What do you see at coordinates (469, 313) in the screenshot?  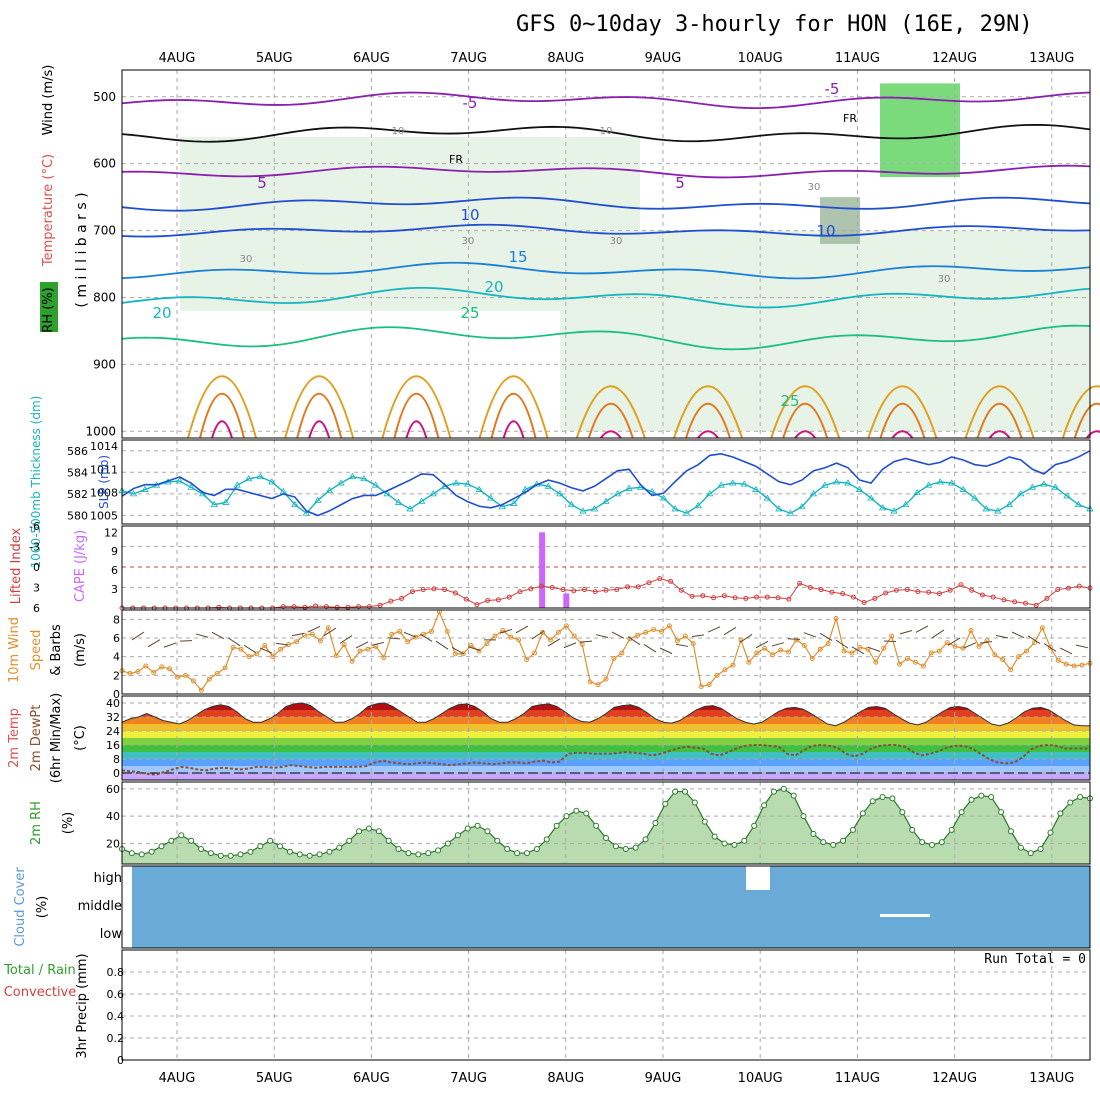 I see `temperature-label: 25` at bounding box center [469, 313].